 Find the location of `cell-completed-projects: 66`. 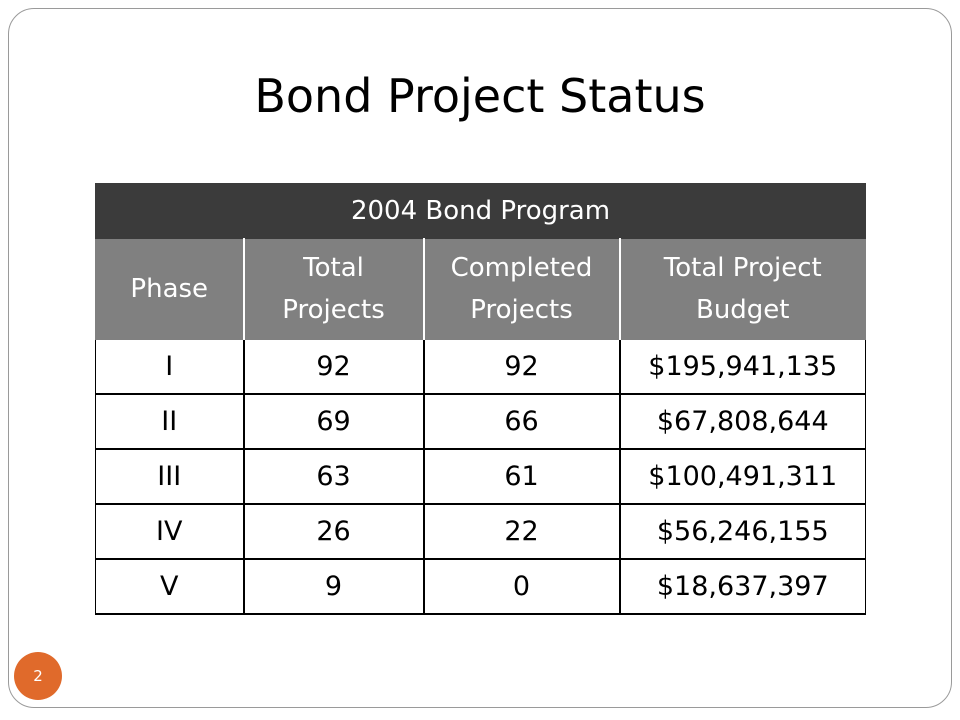

cell-completed-projects: 66 is located at coordinates (521, 422).